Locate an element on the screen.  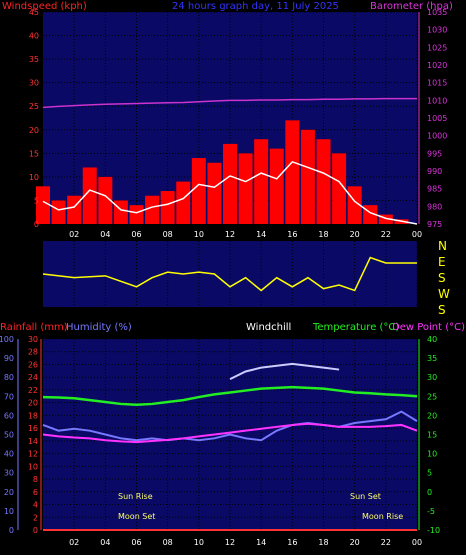
windspeed-tick-label: 5 is located at coordinates (36, 200).